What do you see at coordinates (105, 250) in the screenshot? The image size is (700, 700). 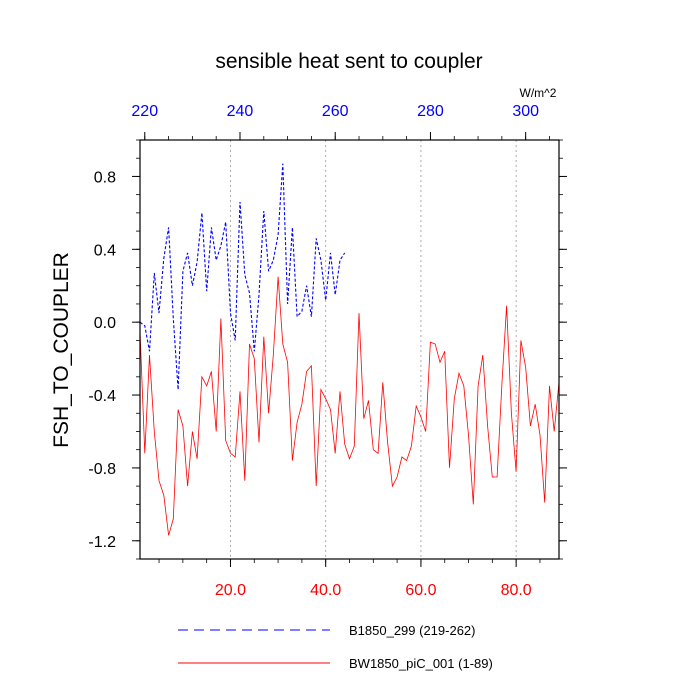 I see `y-tick-label: 0.4` at bounding box center [105, 250].